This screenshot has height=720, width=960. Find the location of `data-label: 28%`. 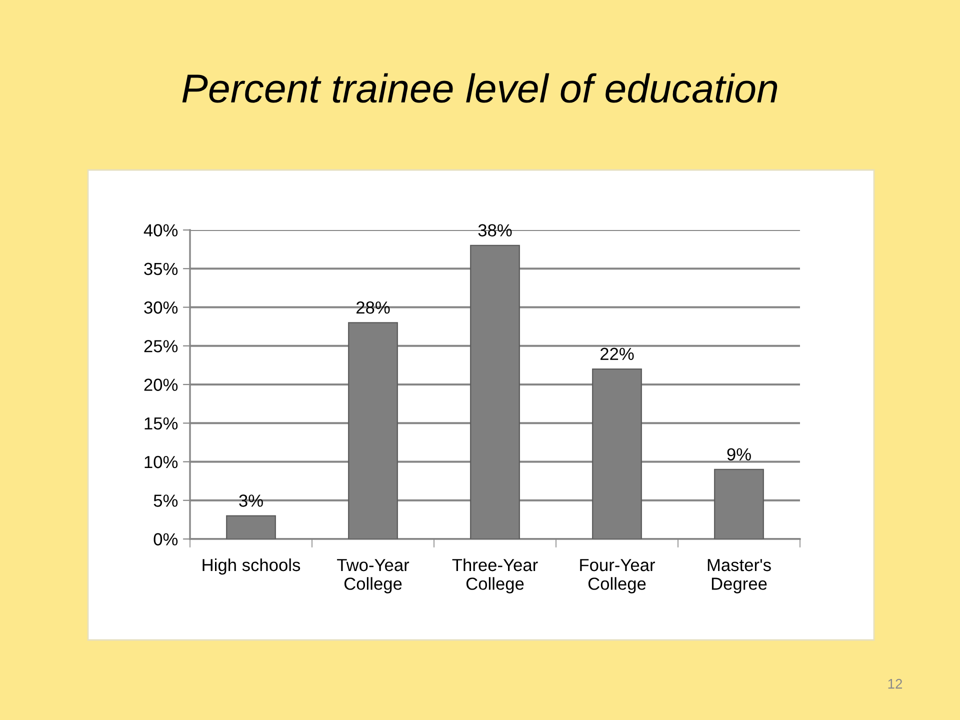

data-label: 28% is located at coordinates (373, 307).